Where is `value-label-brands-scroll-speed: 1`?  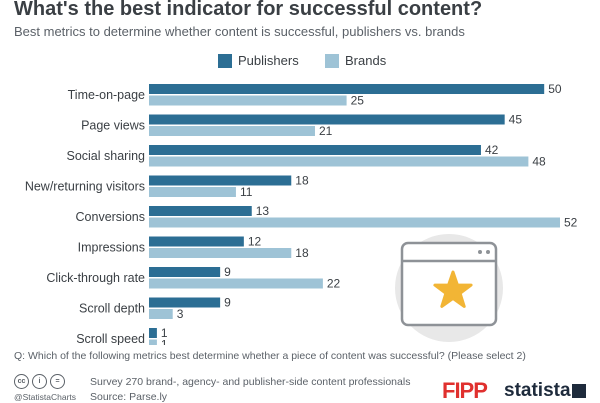 value-label-brands-scroll-speed: 1 is located at coordinates (164, 342).